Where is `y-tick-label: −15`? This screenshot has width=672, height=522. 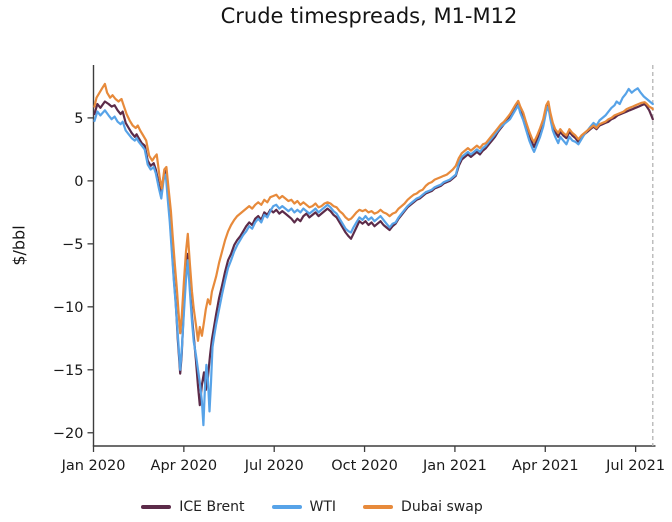 y-tick-label: −15 is located at coordinates (68, 371).